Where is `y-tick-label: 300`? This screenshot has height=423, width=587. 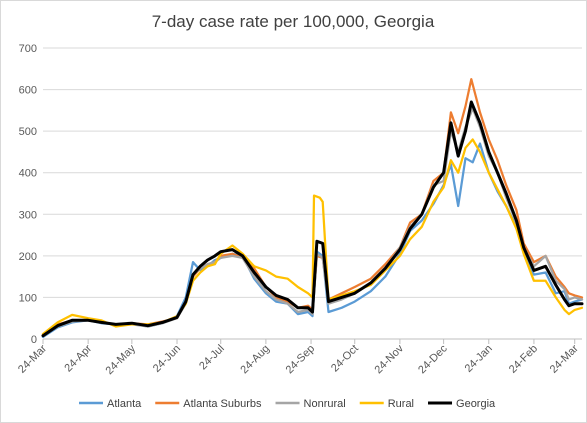 y-tick-label: 300 is located at coordinates (28, 215).